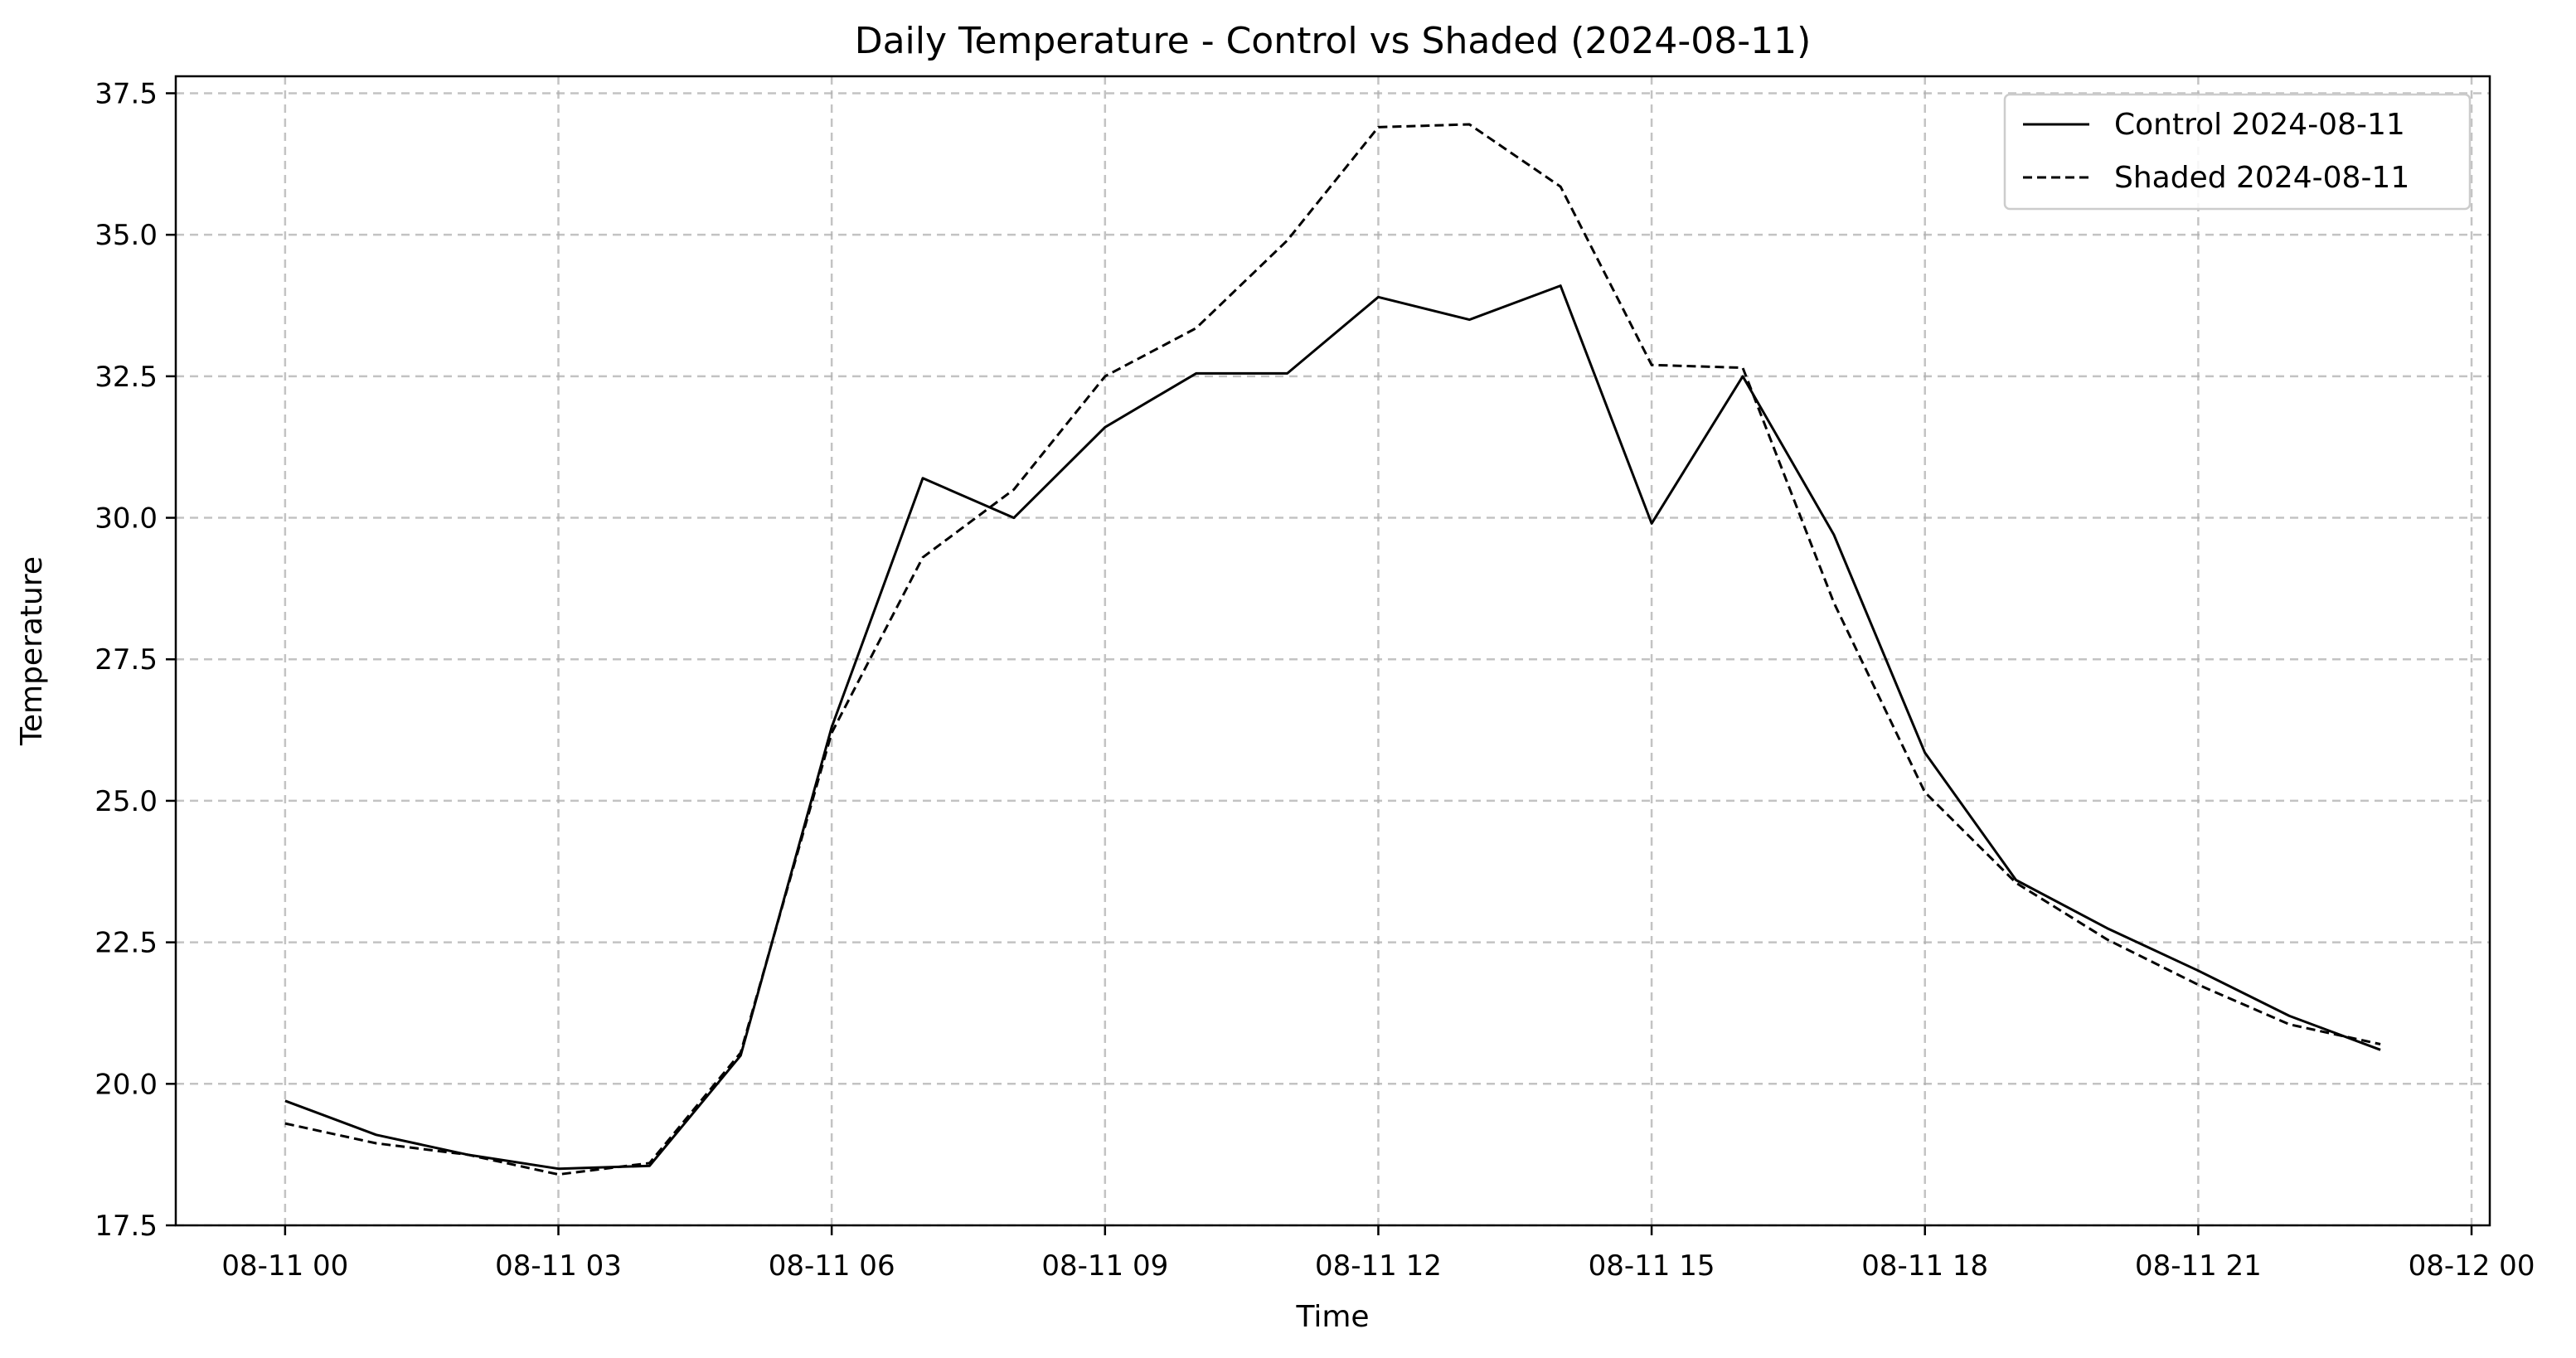  What do you see at coordinates (558, 1266) in the screenshot?
I see `x-tick-label: 08-11 03` at bounding box center [558, 1266].